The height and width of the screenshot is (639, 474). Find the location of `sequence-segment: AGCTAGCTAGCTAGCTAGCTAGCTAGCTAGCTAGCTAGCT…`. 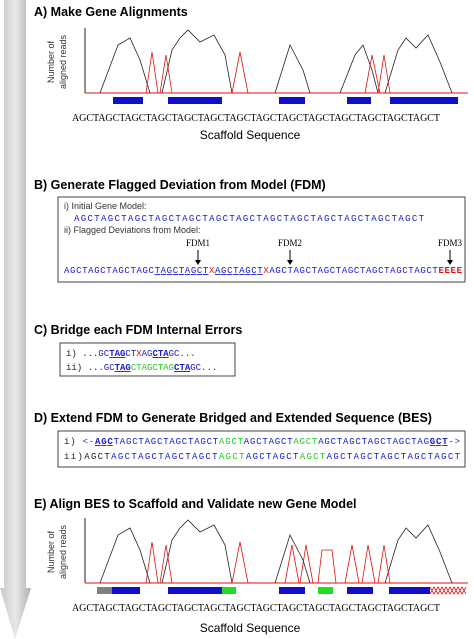

sequence-segment: AGCTAGCTAGCTAGCTAGCTAGCTAGCTAGCTAGCTAGCT… is located at coordinates (249, 219).